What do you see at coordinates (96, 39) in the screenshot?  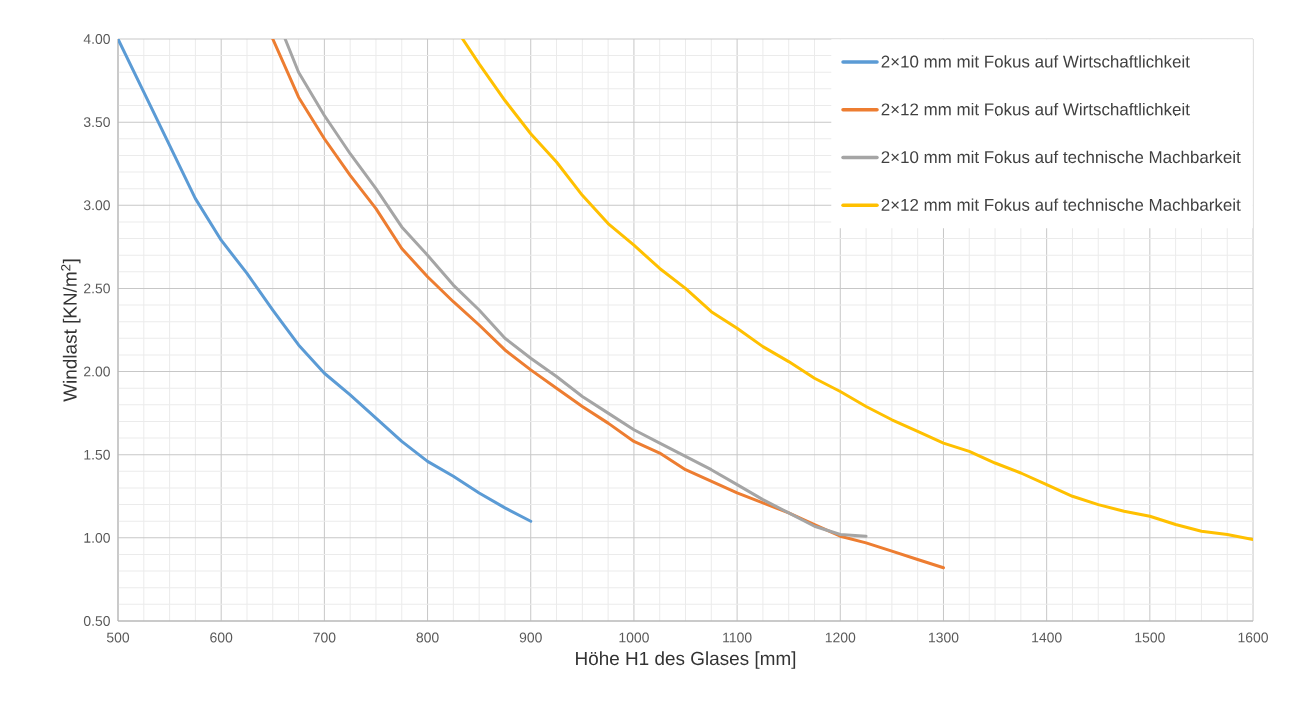 I see `y-tick-label: 4.00` at bounding box center [96, 39].